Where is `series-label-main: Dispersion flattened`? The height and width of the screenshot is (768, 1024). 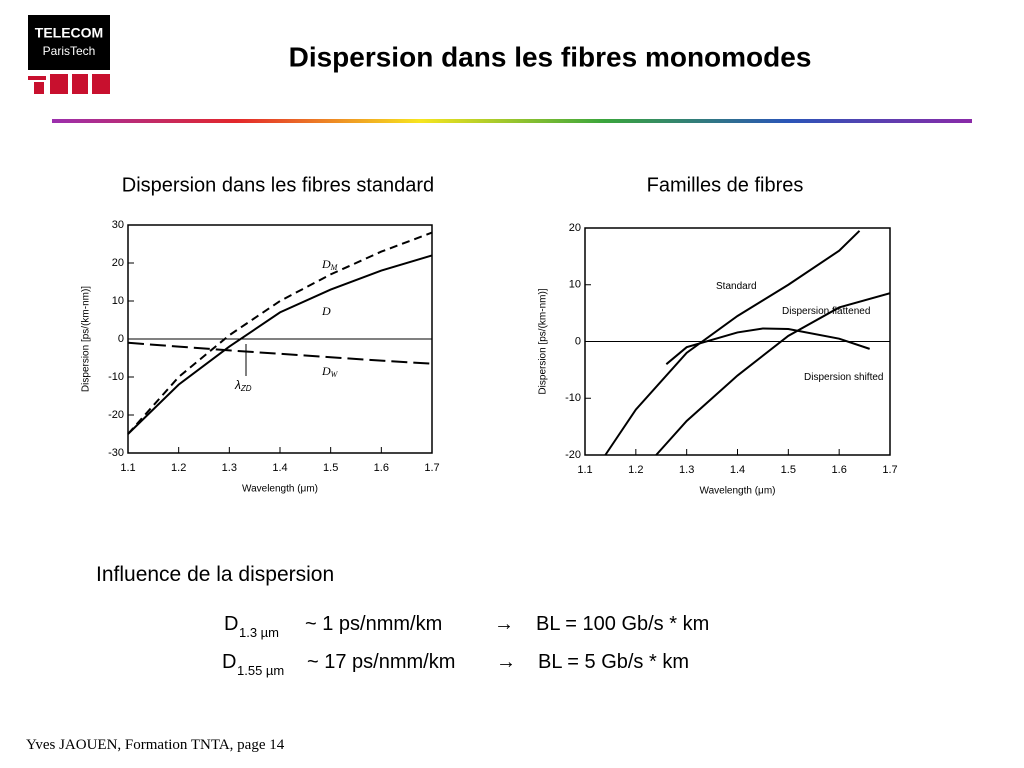 series-label-main: Dispersion flattened is located at coordinates (826, 311).